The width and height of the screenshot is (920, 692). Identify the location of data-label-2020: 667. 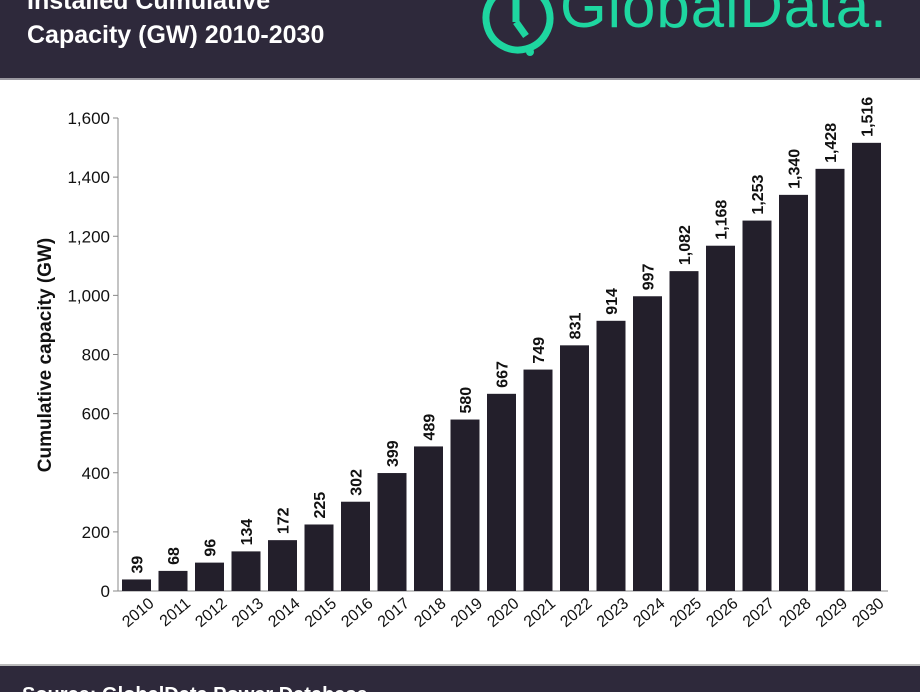
(503, 374).